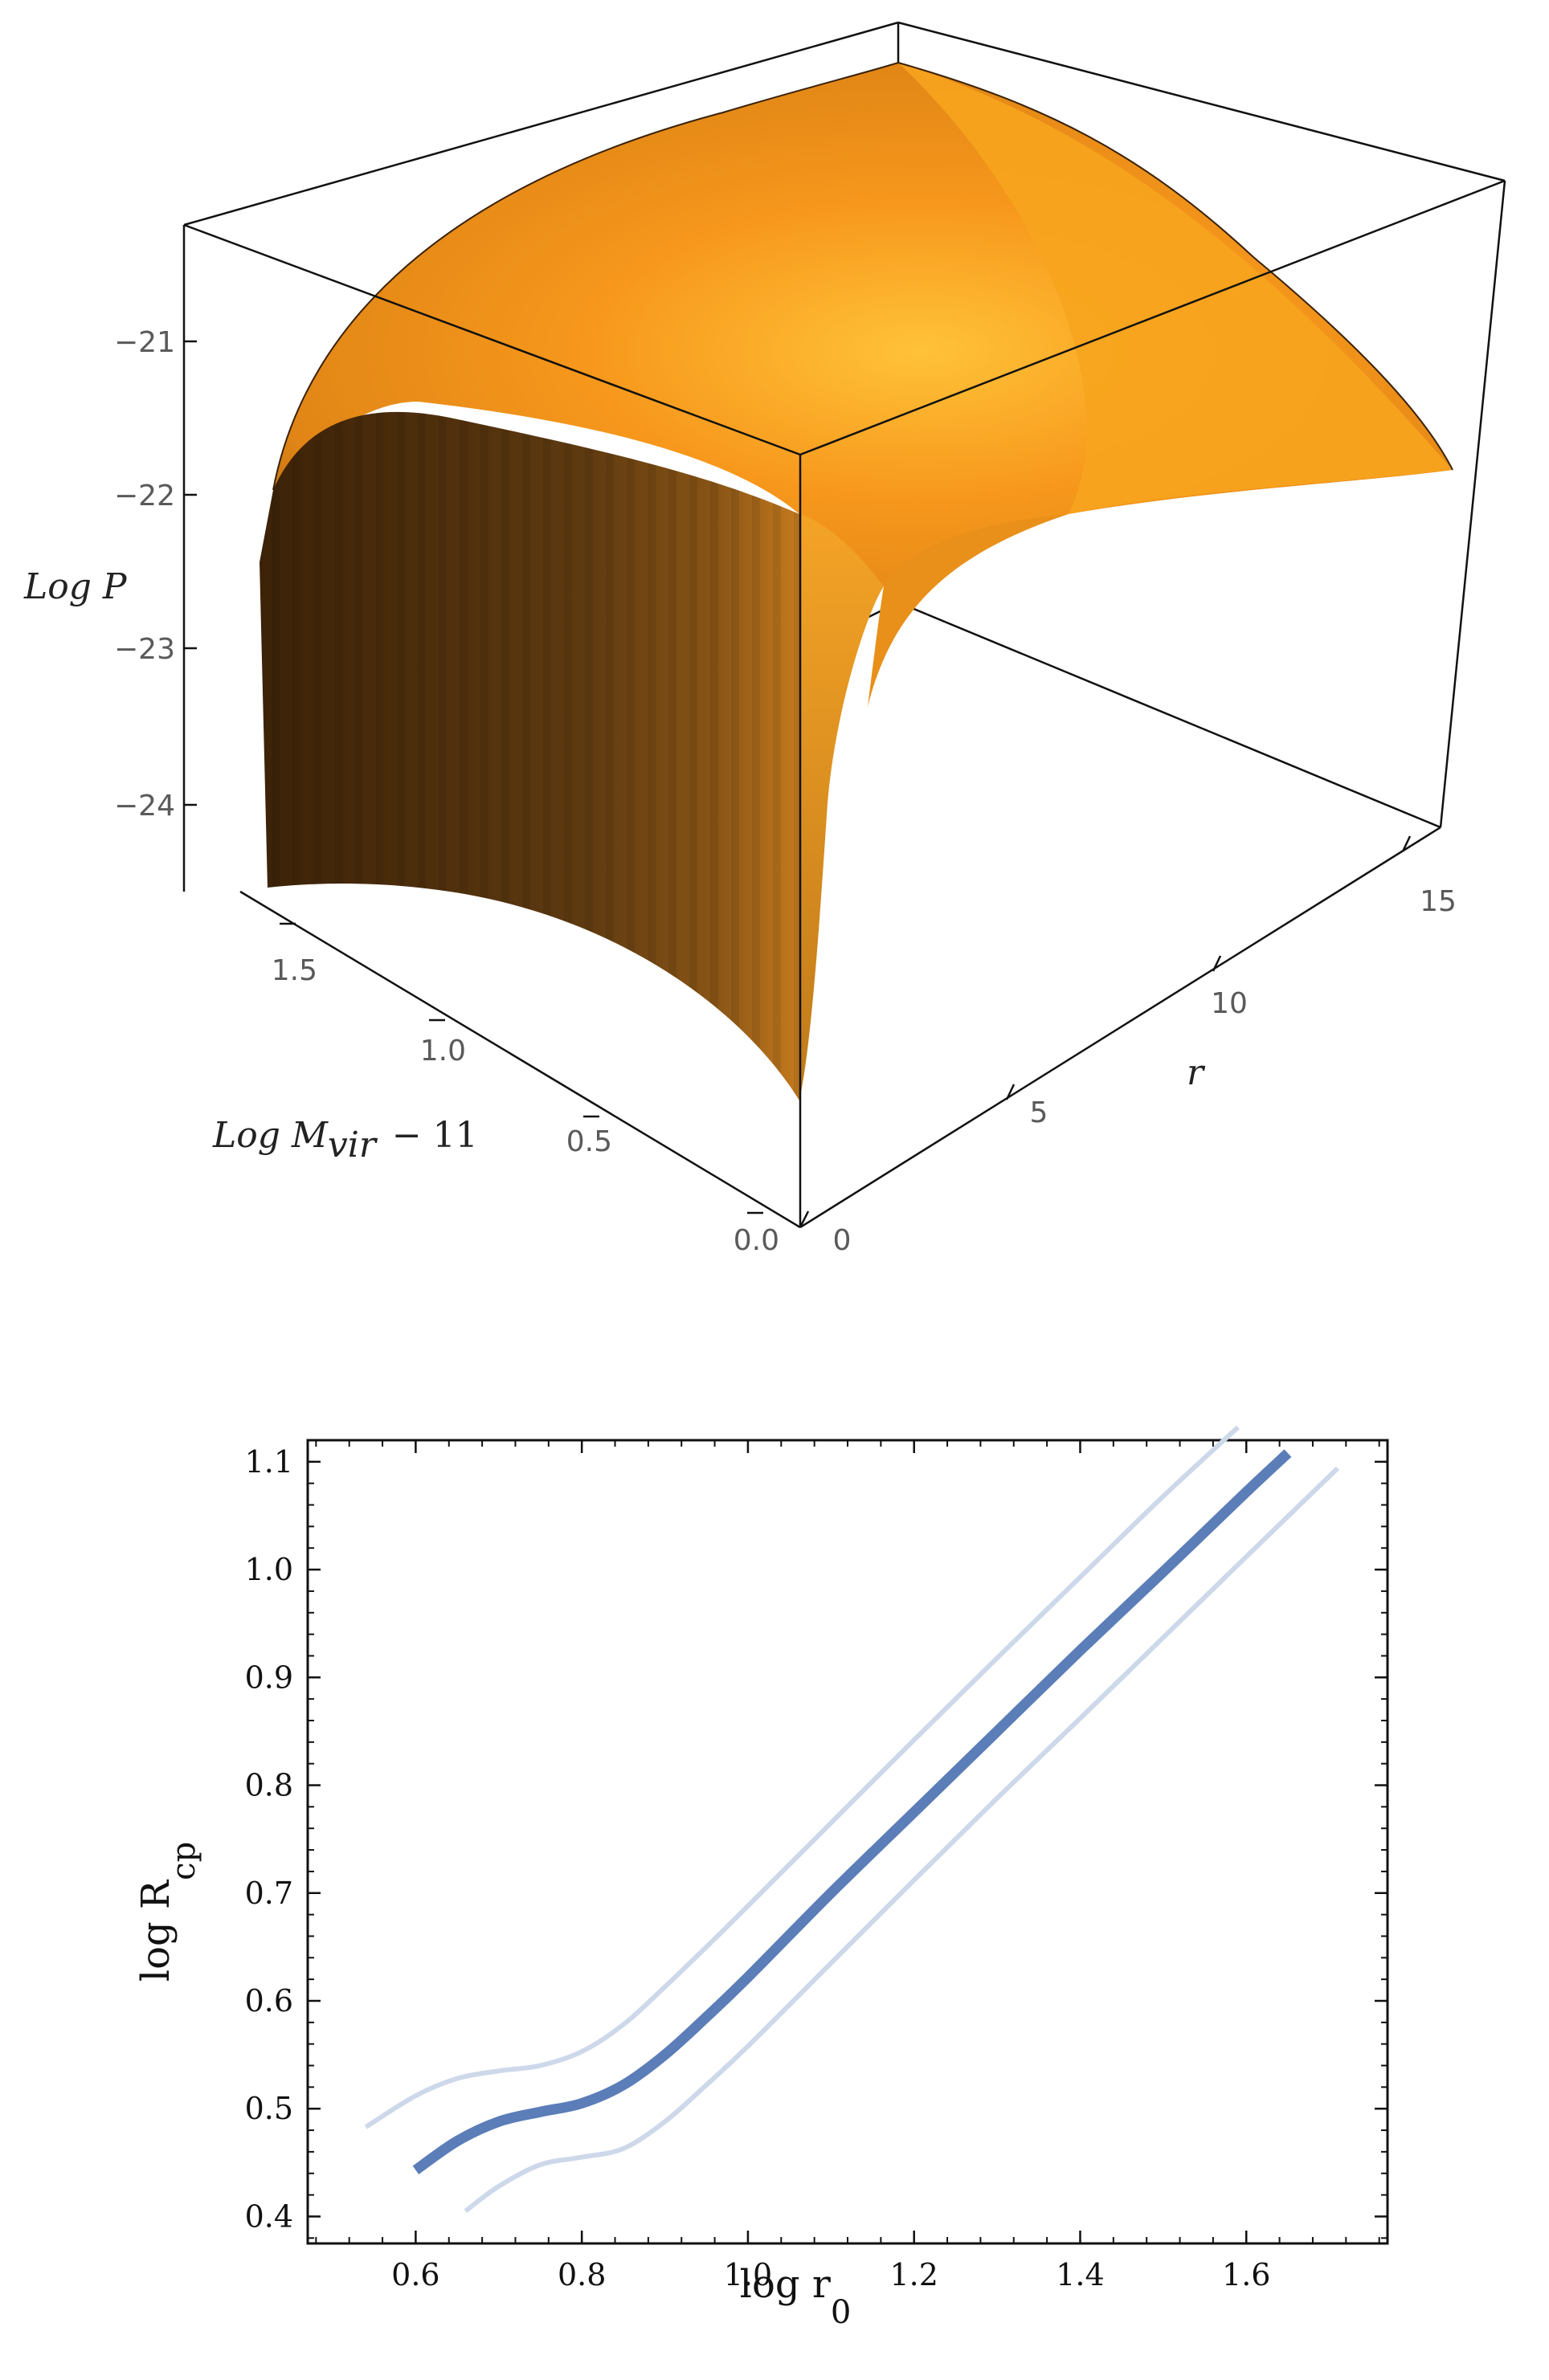 The image size is (1549, 2380). I want to click on y-tick-label: 0.6, so click(269, 2001).